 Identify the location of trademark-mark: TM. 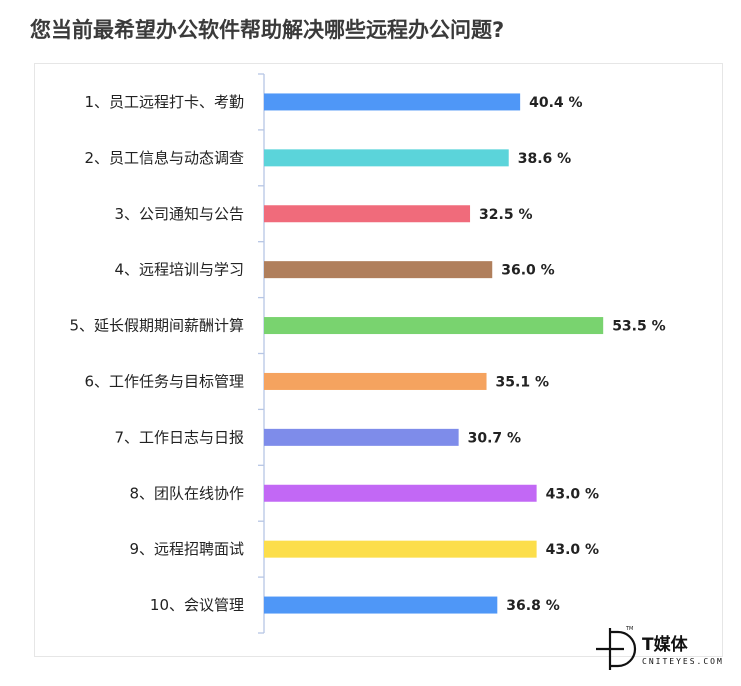
(629, 629).